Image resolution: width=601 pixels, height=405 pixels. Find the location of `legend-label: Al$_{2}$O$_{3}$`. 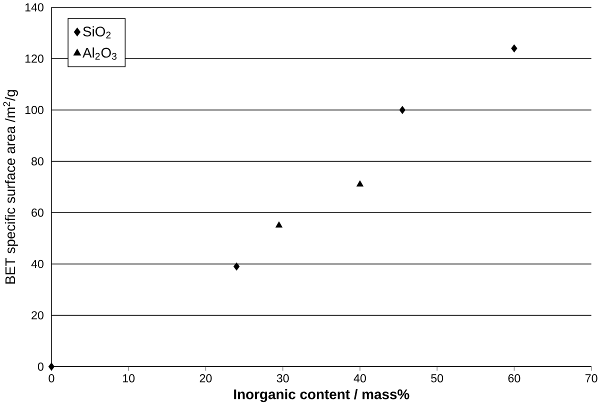

legend-label: Al$_{2}$O$_{3}$ is located at coordinates (99, 53).